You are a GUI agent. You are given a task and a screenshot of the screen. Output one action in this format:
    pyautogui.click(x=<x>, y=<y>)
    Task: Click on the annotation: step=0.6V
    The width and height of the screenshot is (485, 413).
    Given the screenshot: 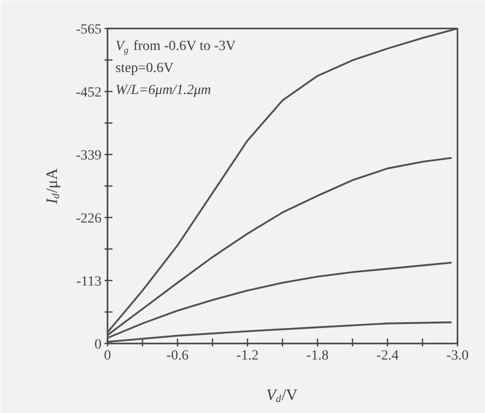 What is the action you would take?
    pyautogui.click(x=145, y=68)
    